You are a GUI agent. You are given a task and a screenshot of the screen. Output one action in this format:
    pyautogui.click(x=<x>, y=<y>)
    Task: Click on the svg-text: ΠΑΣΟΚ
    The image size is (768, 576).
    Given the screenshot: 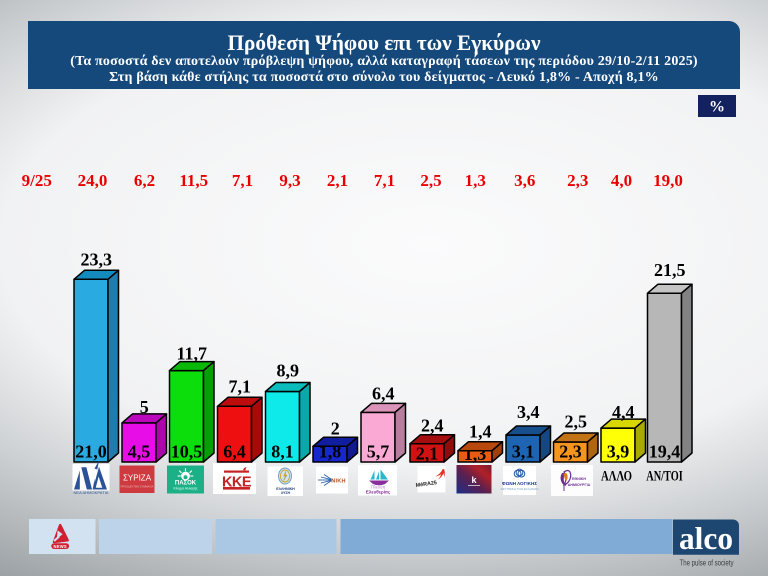 What is the action you would take?
    pyautogui.click(x=186, y=484)
    